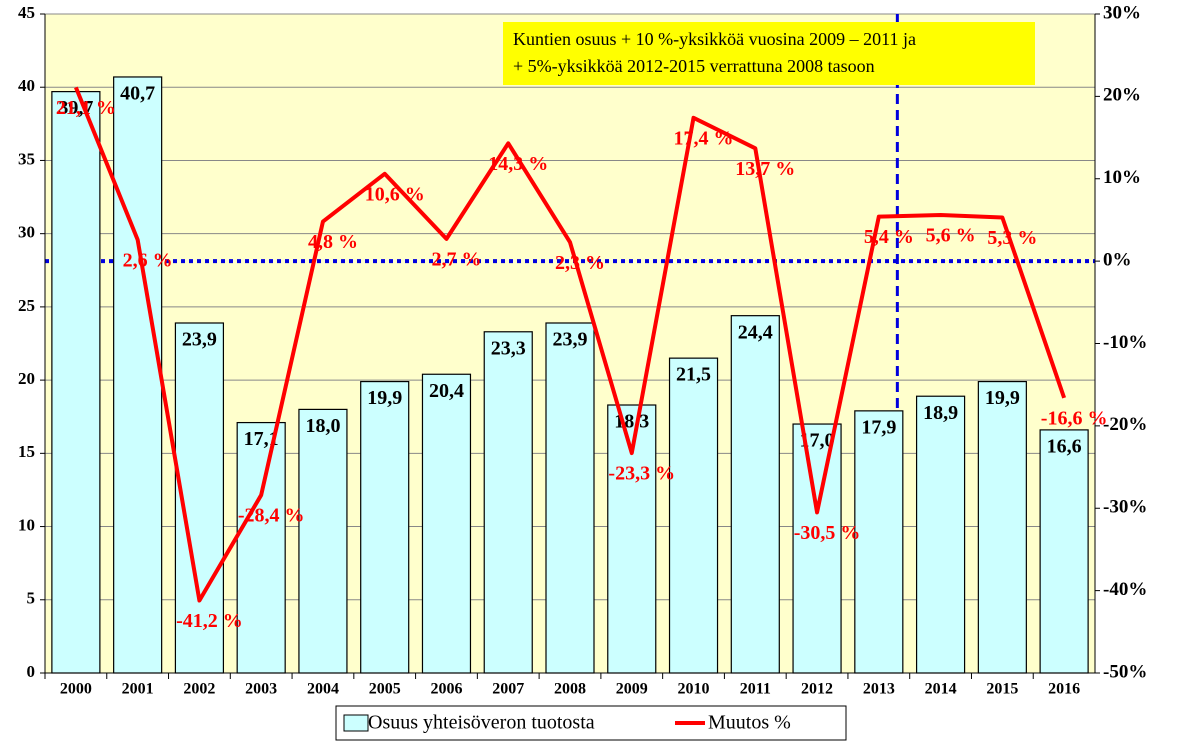 The width and height of the screenshot is (1182, 751). What do you see at coordinates (827, 533) in the screenshot?
I see `line-value-label: -30,5 %` at bounding box center [827, 533].